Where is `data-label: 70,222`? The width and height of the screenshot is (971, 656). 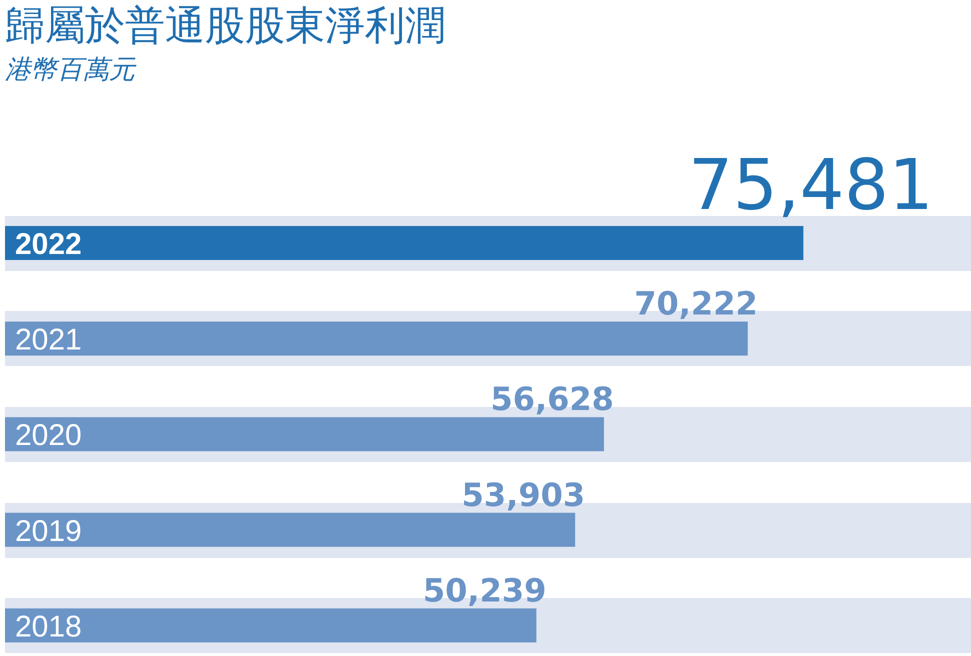
data-label: 70,222 is located at coordinates (696, 303).